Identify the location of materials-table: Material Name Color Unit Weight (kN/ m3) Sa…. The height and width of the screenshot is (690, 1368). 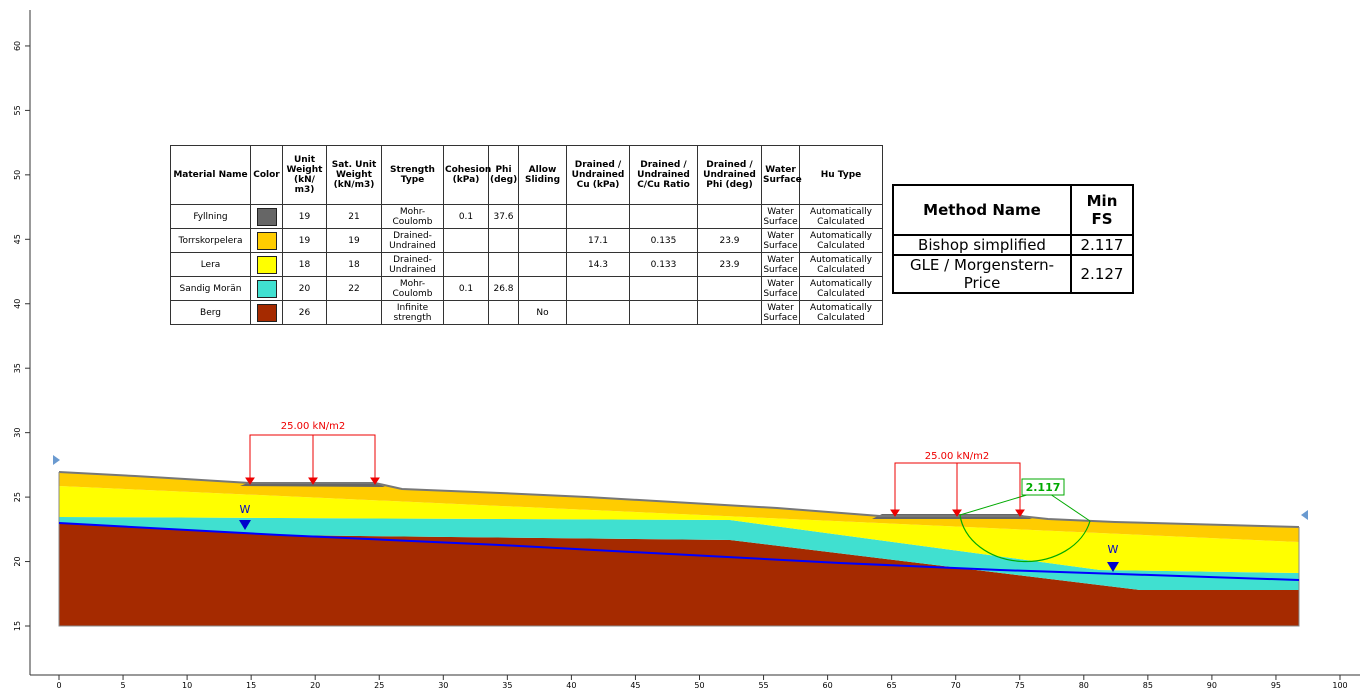
(526, 235).